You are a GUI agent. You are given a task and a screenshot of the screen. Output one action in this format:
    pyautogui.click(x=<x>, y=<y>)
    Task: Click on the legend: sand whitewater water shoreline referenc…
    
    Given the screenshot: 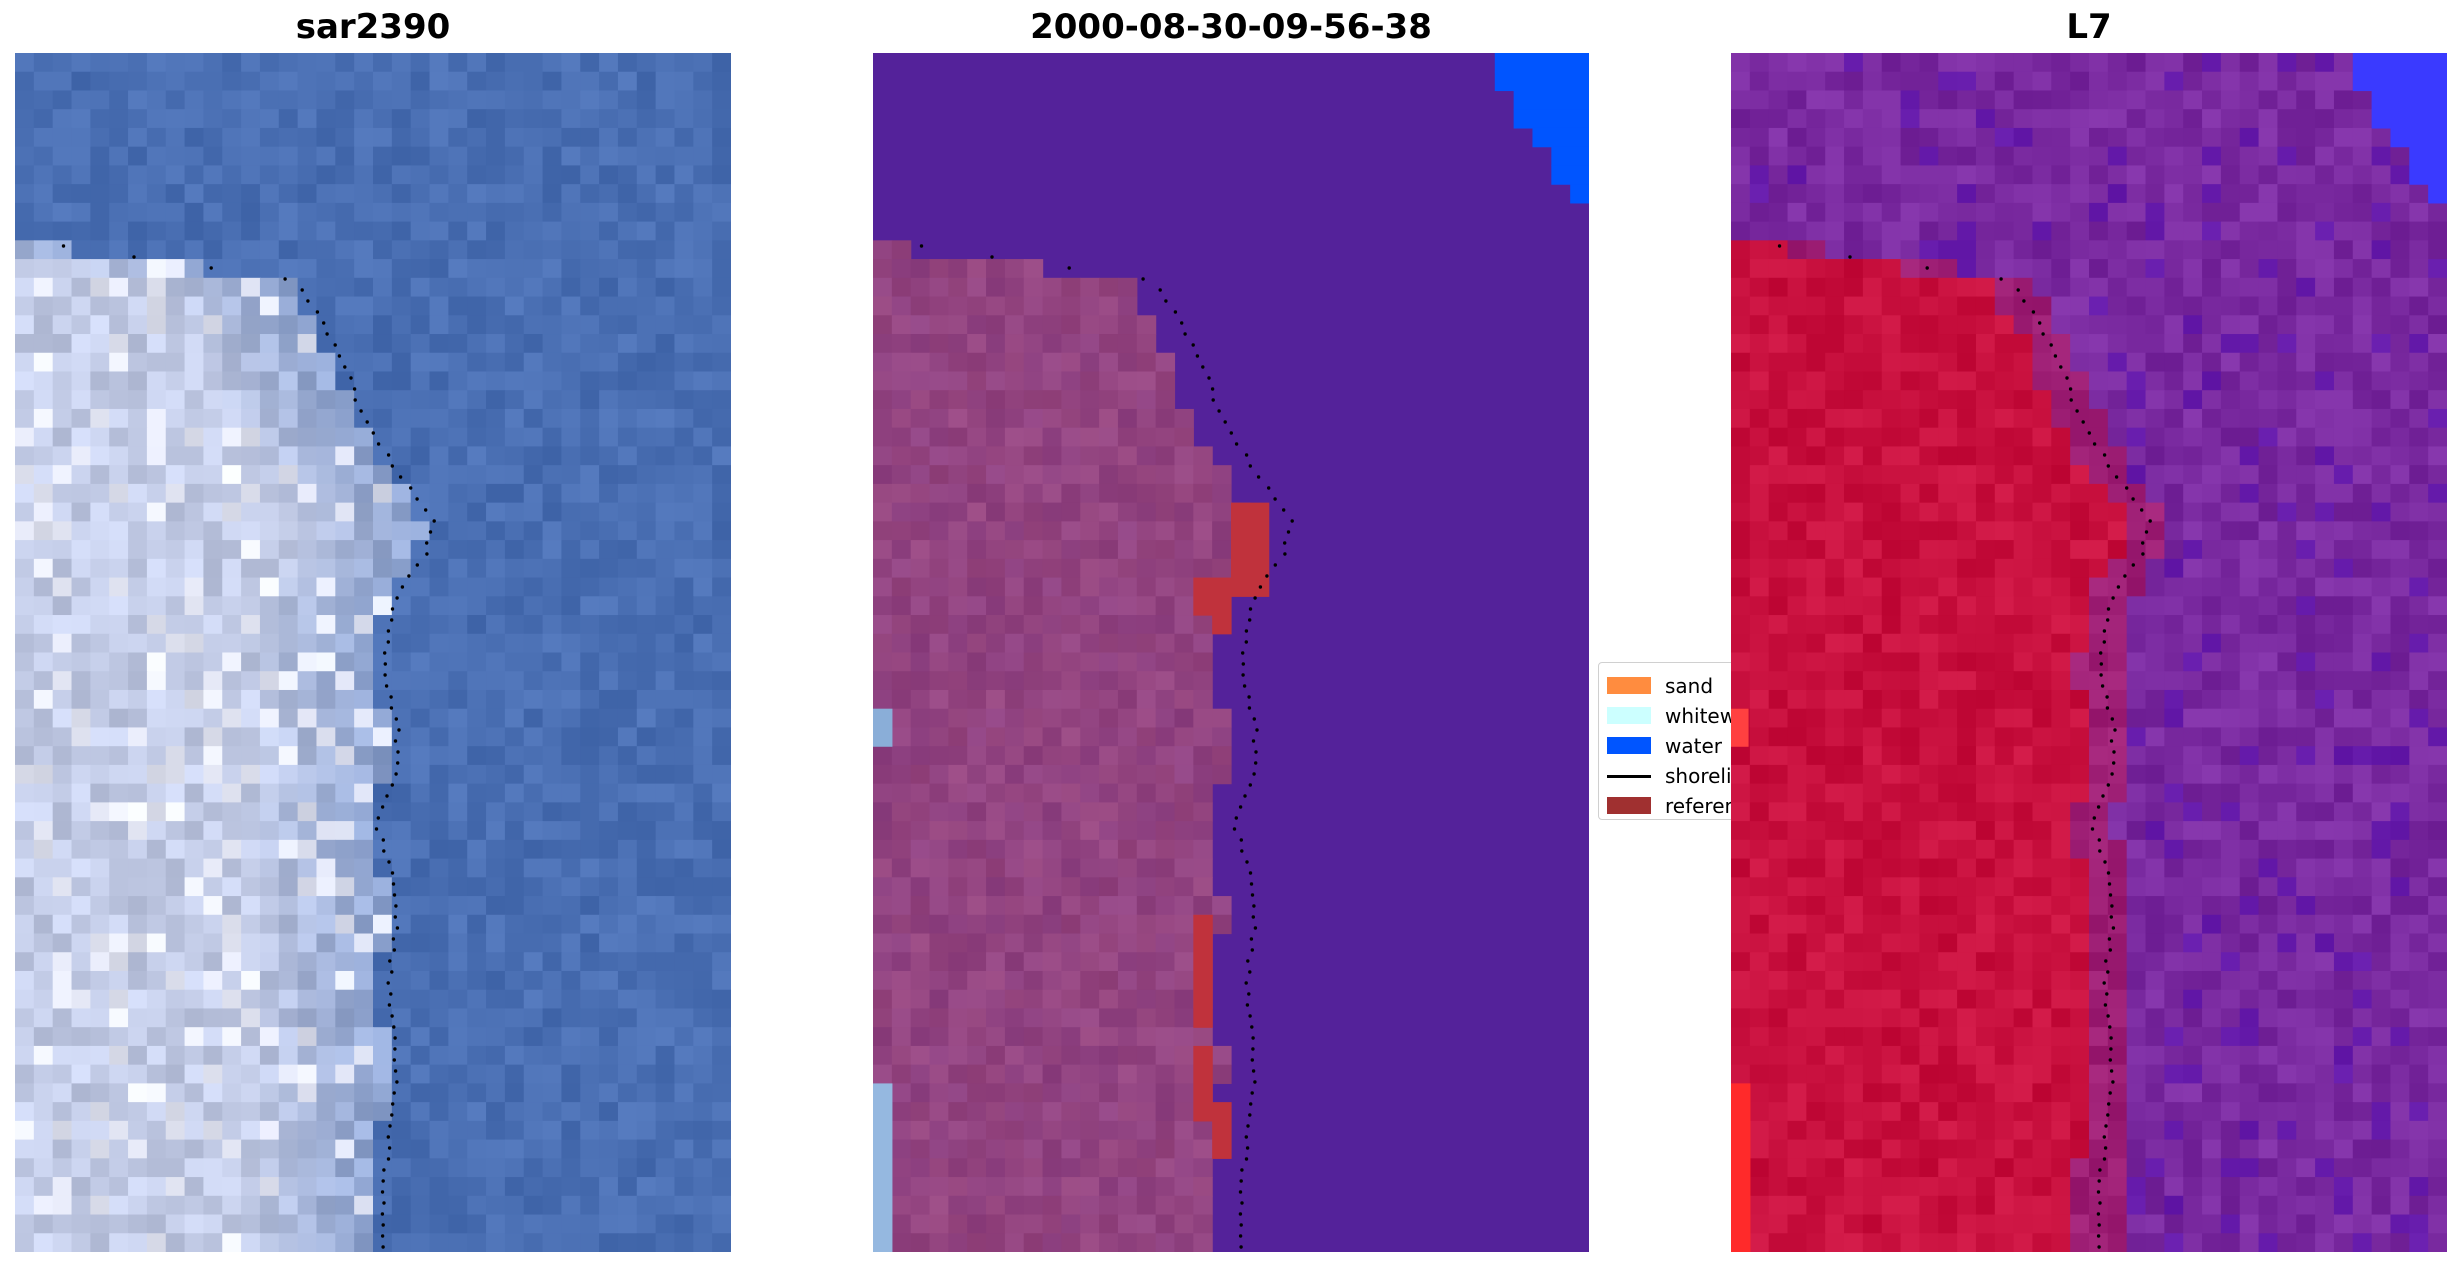 What is the action you would take?
    pyautogui.click(x=1666, y=741)
    